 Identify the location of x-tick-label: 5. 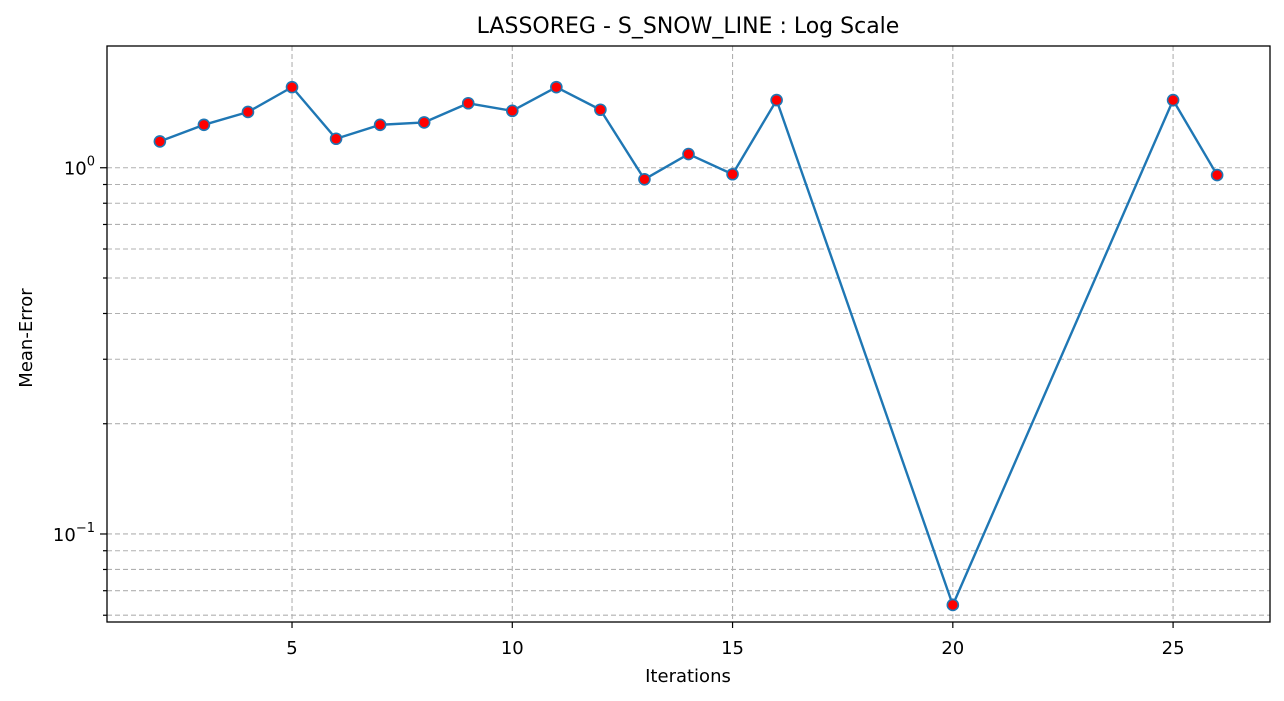
(291, 648).